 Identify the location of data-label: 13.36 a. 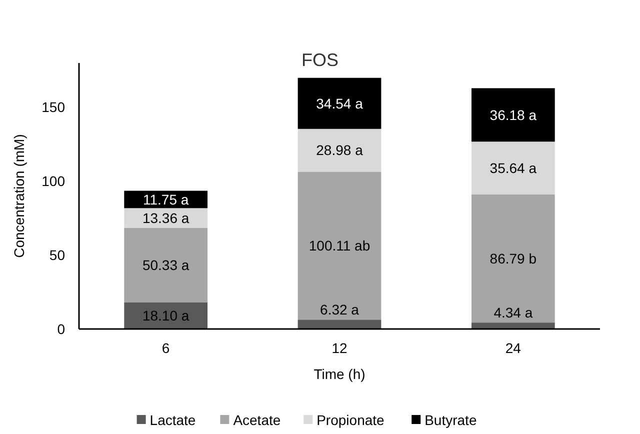
(166, 218).